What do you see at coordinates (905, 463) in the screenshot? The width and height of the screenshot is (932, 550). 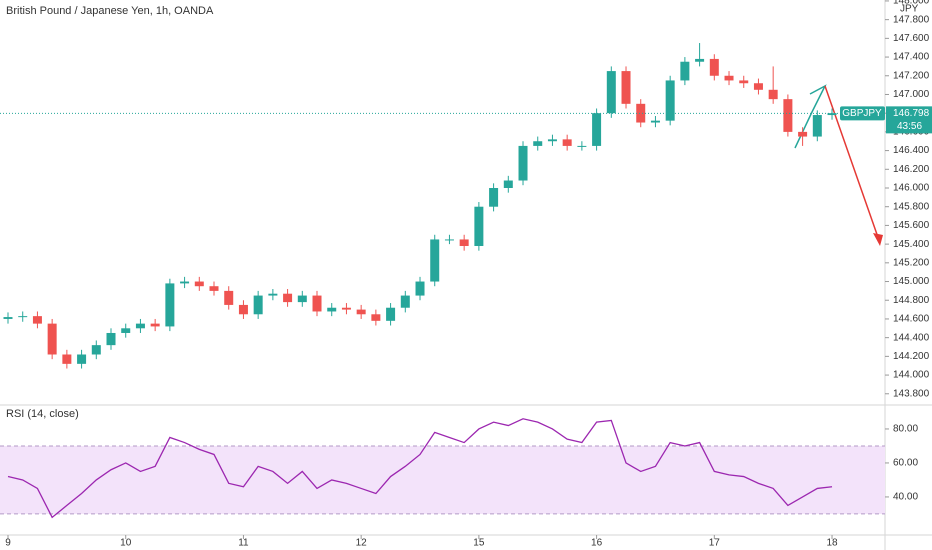 I see `rsi-y-tick-label: 60.00` at bounding box center [905, 463].